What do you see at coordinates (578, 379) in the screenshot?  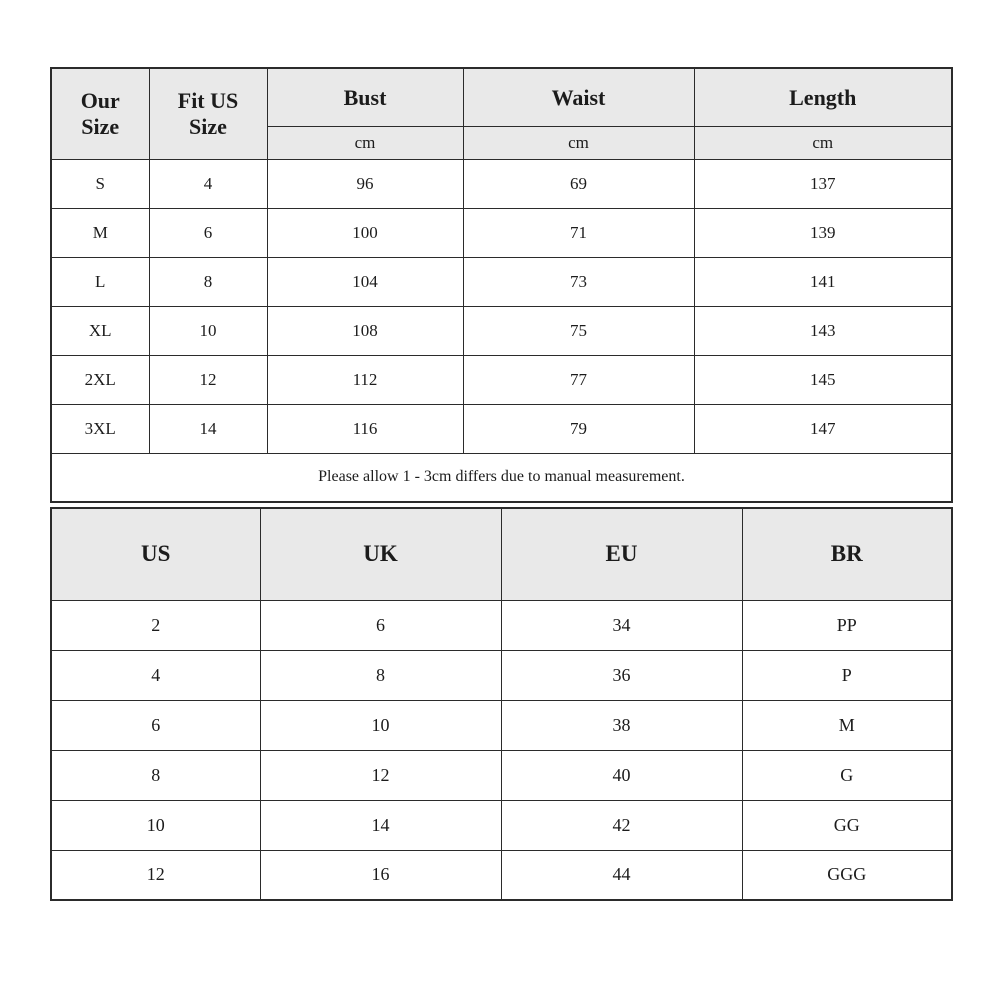 I see `waist-cell: 77` at bounding box center [578, 379].